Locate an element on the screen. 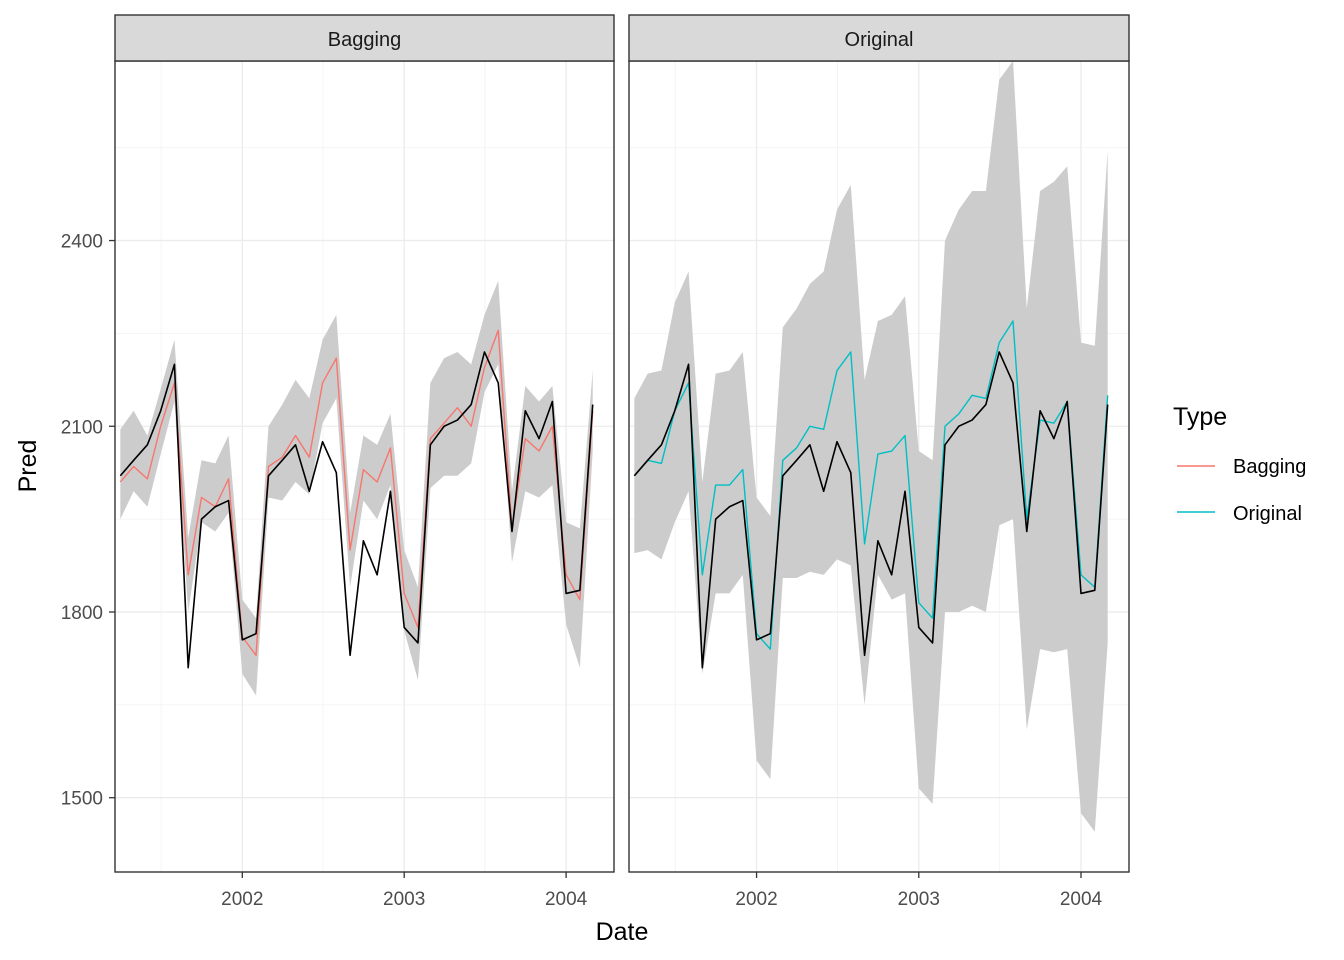 The height and width of the screenshot is (960, 1344). original-prediction-line is located at coordinates (871, 485).